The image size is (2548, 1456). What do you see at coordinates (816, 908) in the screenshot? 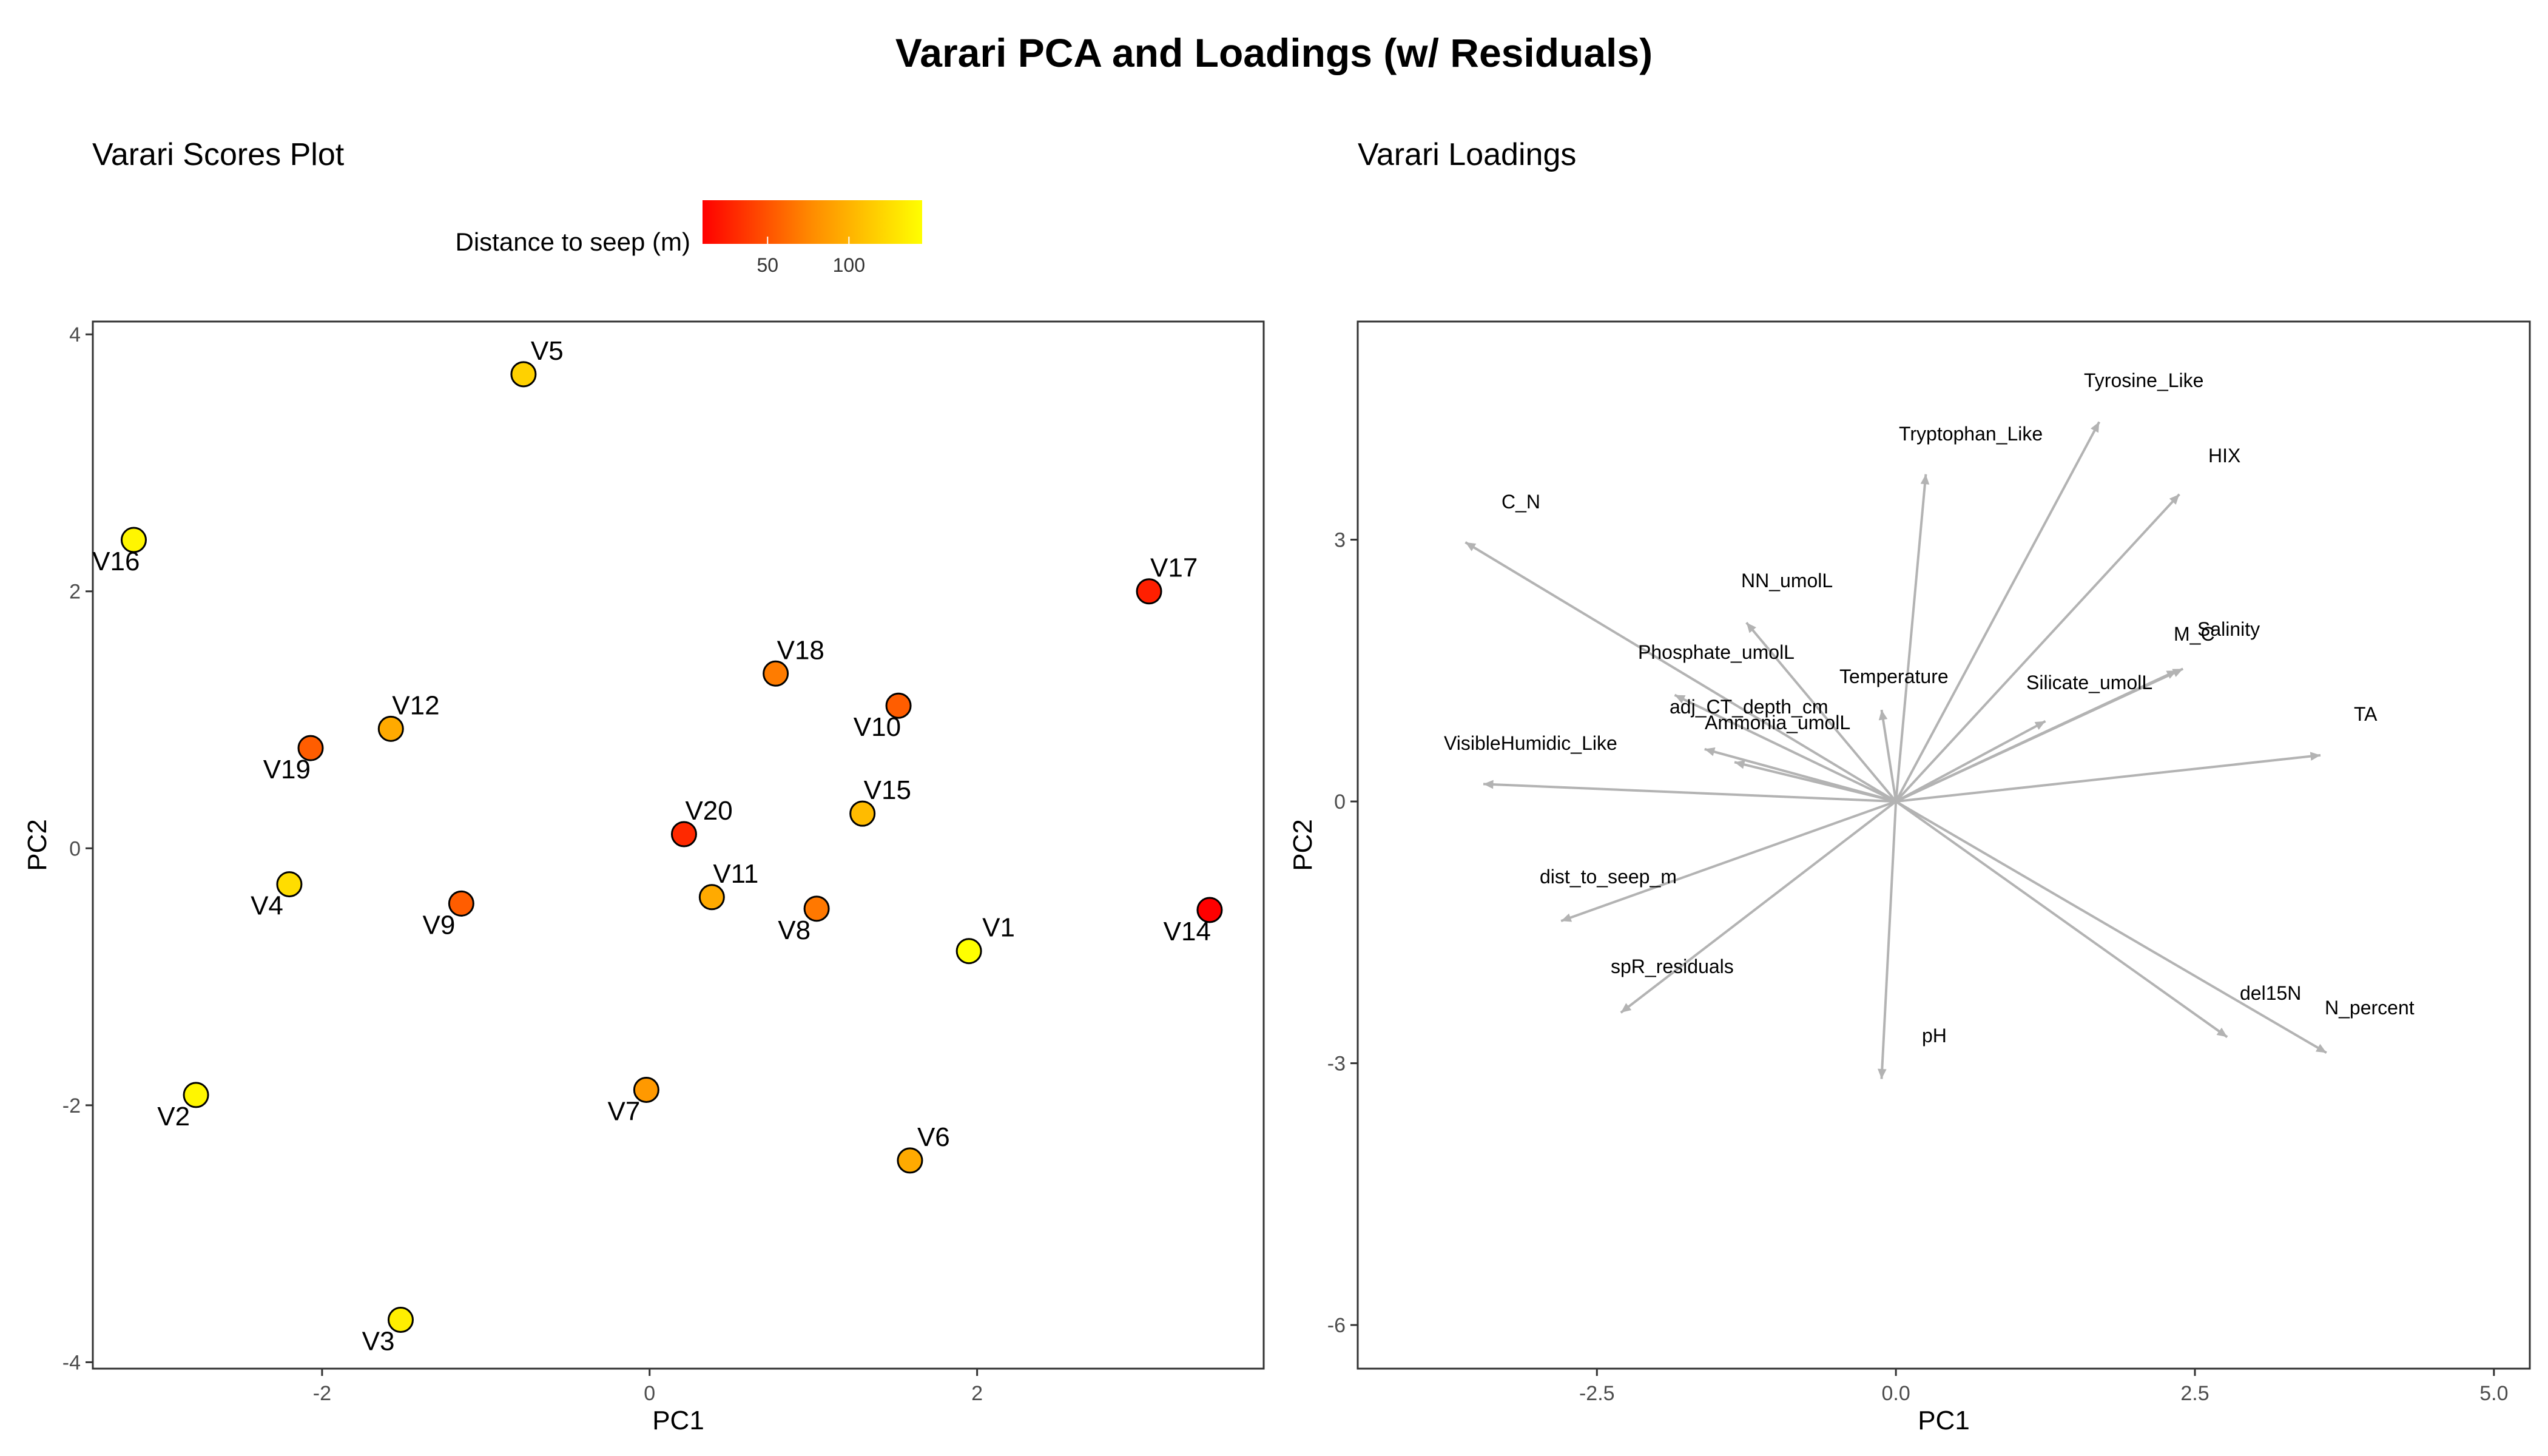
I see `score-point-v8` at bounding box center [816, 908].